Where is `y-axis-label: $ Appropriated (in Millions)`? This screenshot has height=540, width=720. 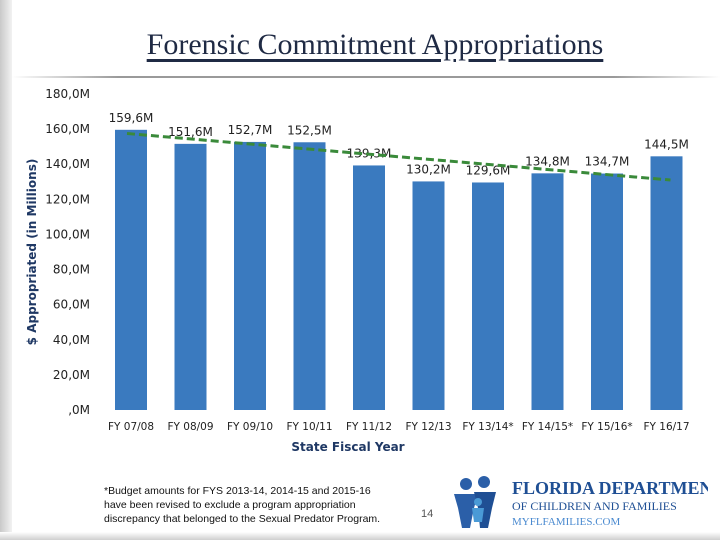
y-axis-label: $ Appropriated (in Millions) is located at coordinates (32, 252).